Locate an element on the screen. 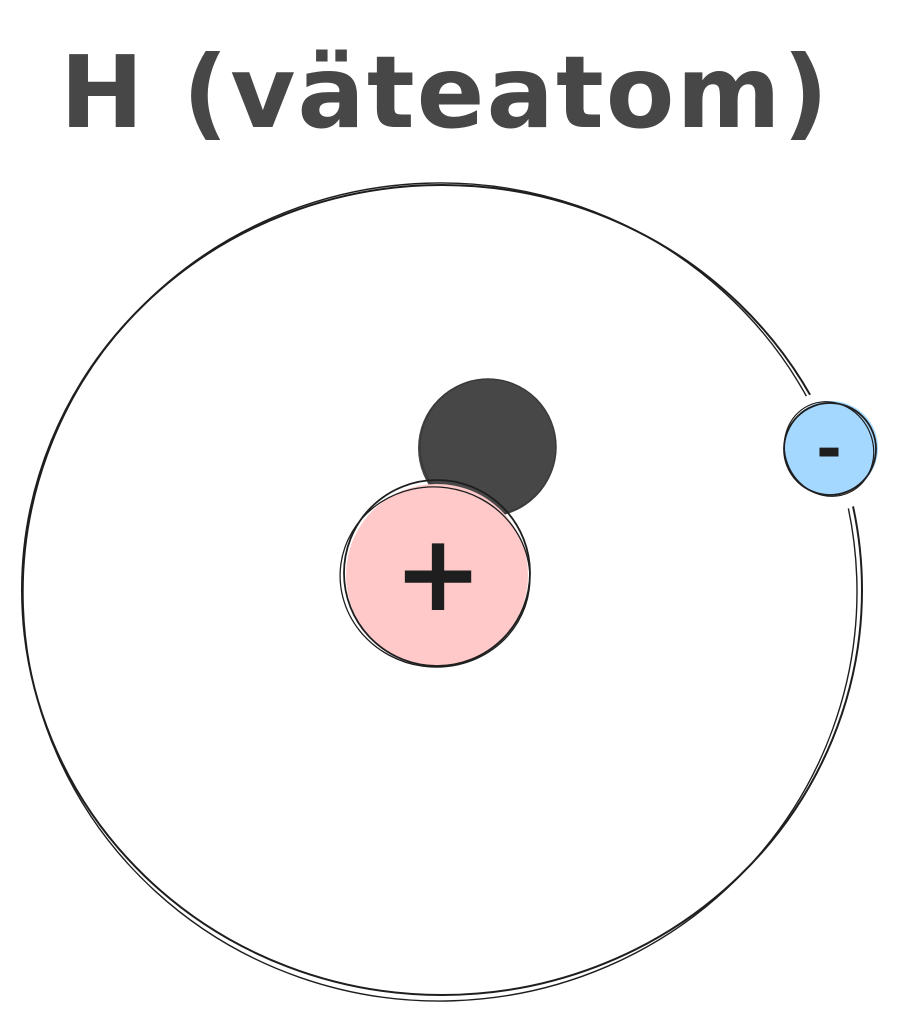 The width and height of the screenshot is (922, 1017). proton: + is located at coordinates (435, 573).